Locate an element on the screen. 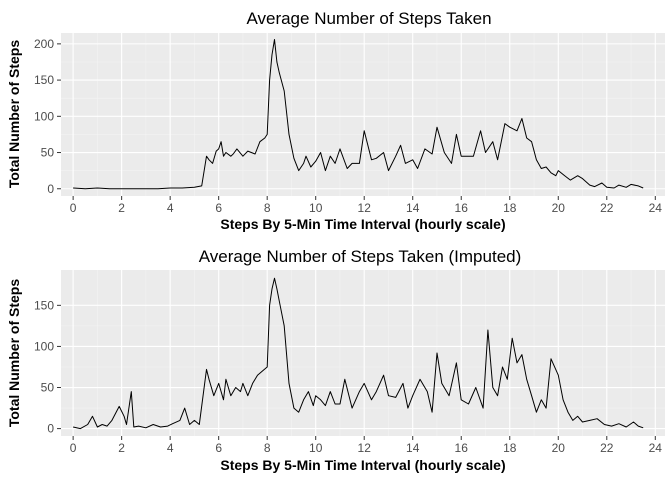  chart-2-y-tick-label: 50 is located at coordinates (48, 388).